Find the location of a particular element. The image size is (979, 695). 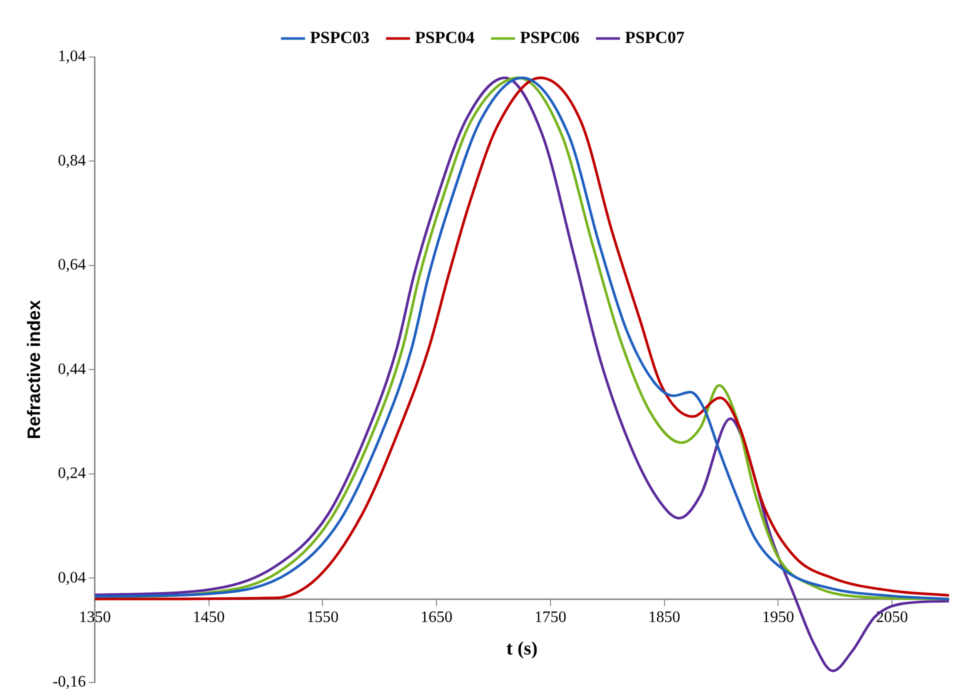

y-axis-title: Refractive index is located at coordinates (34, 370).